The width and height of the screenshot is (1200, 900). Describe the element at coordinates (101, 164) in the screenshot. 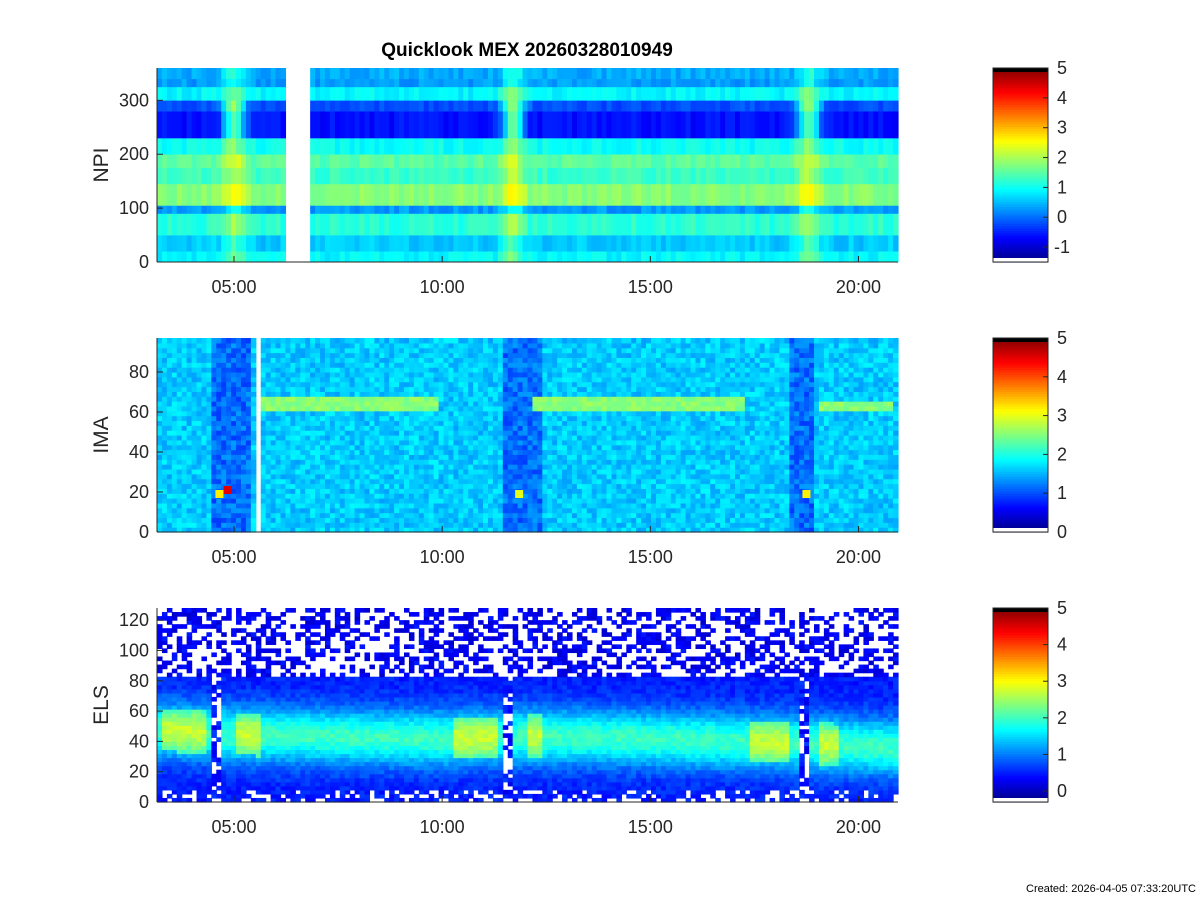

I see `y-axis-label: NPI` at that location.